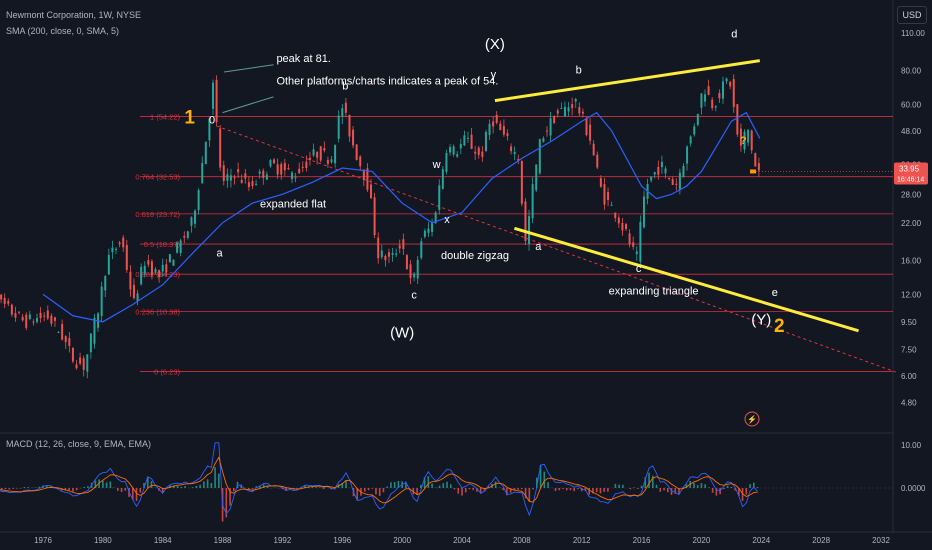 The image size is (932, 550). Describe the element at coordinates (753, 171) in the screenshot. I see `last-price-marker` at that location.